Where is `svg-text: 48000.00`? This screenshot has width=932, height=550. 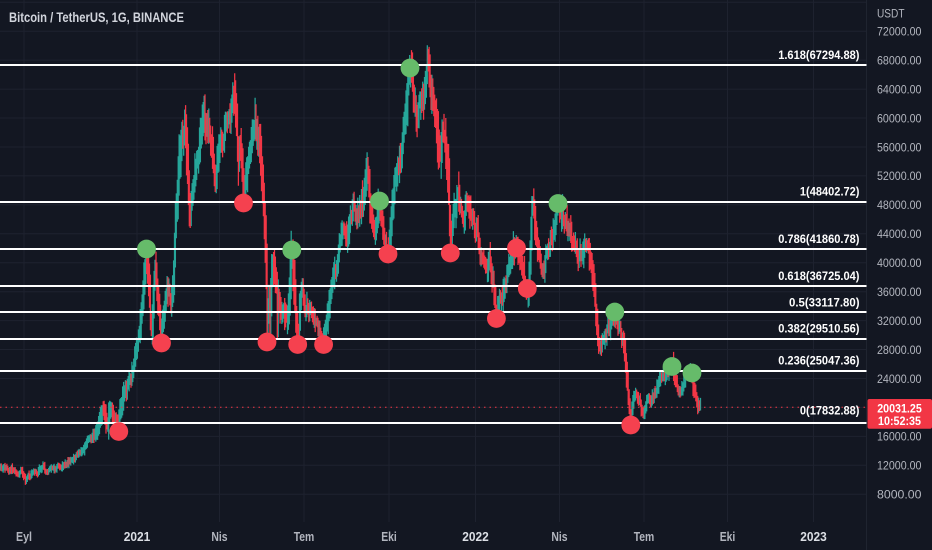
svg-text: 48000.00 is located at coordinates (899, 205).